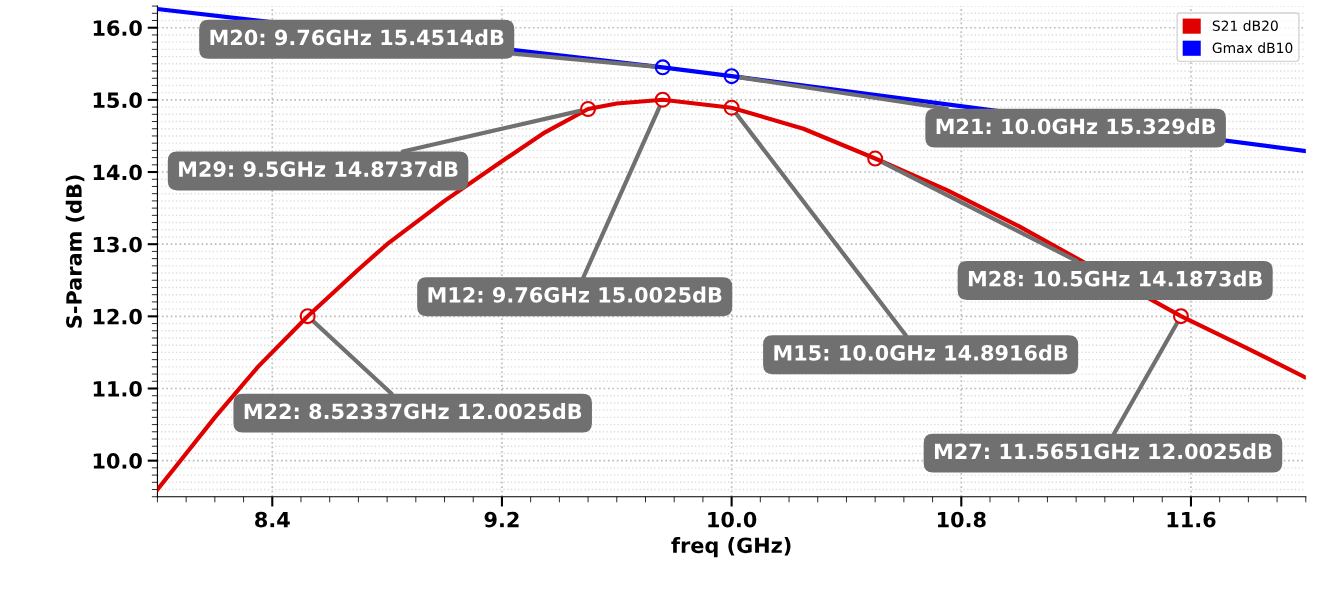 This screenshot has width=1323, height=608. What do you see at coordinates (117, 28) in the screenshot?
I see `y-tick-label: 16.0` at bounding box center [117, 28].